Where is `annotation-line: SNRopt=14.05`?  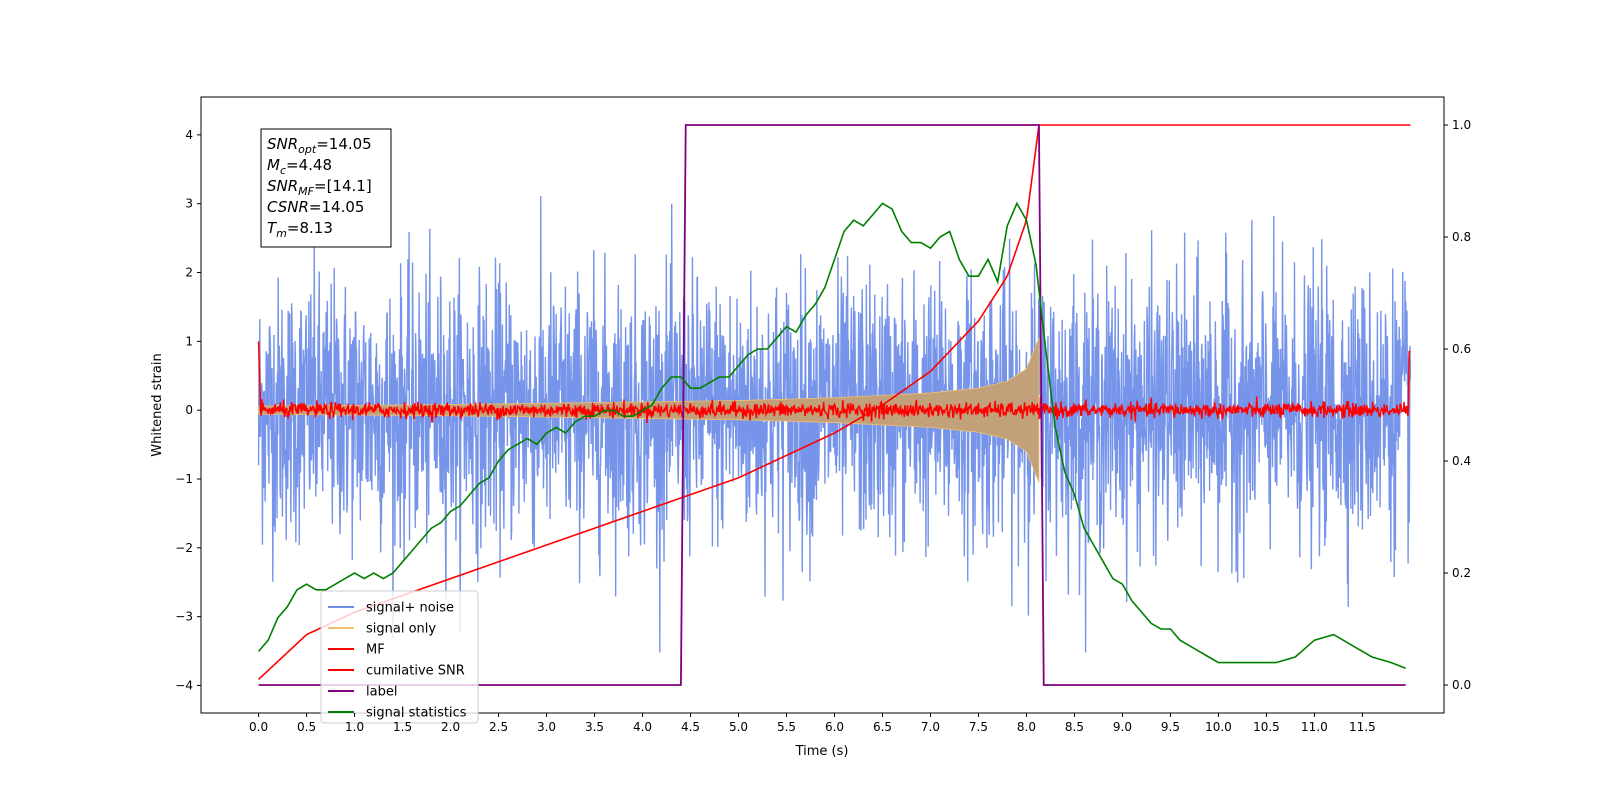 annotation-line: SNRopt=14.05 is located at coordinates (319, 145).